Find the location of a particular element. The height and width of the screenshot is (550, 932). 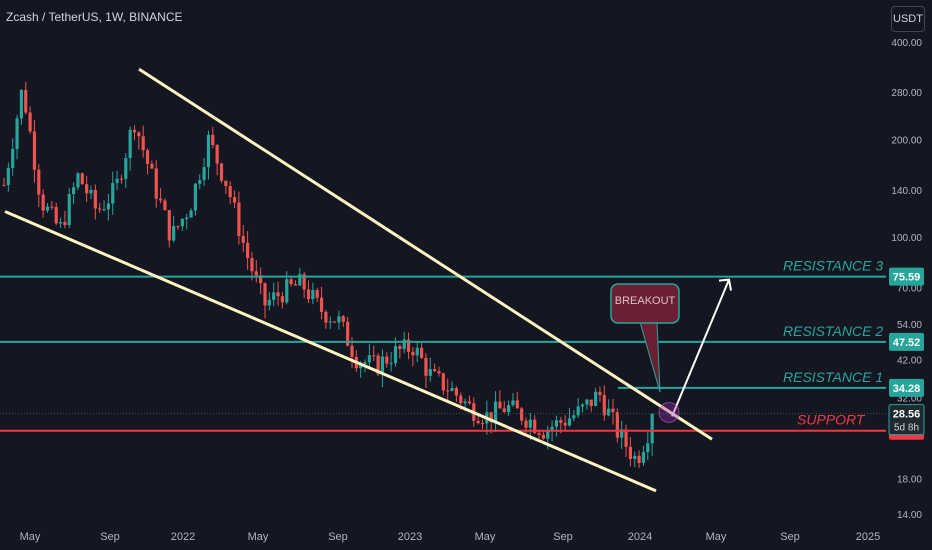

y-tick-label: 100.00 is located at coordinates (906, 238).